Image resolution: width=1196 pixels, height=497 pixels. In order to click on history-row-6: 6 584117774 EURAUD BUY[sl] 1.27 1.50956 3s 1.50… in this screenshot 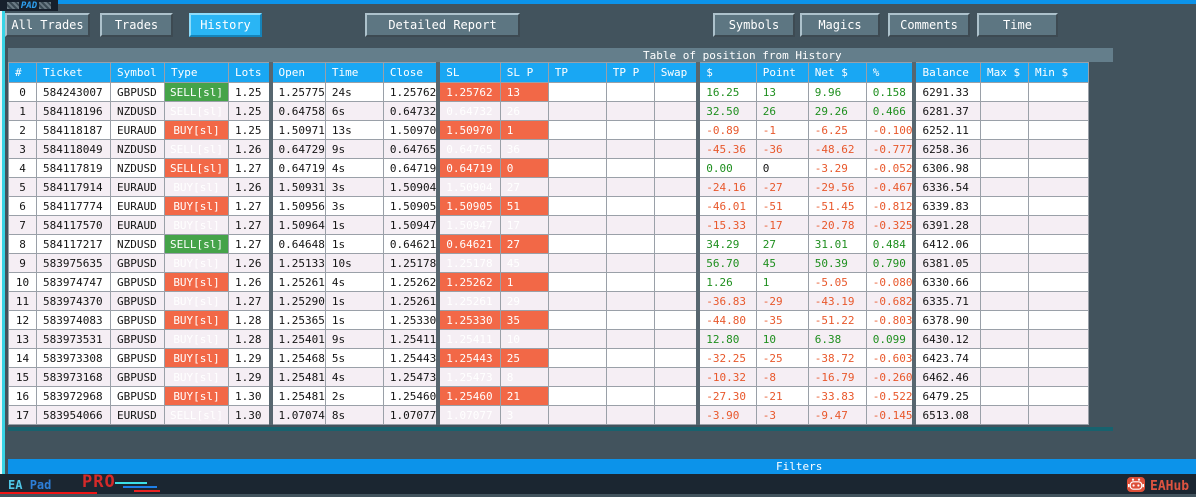, I will do `click(548, 206)`.